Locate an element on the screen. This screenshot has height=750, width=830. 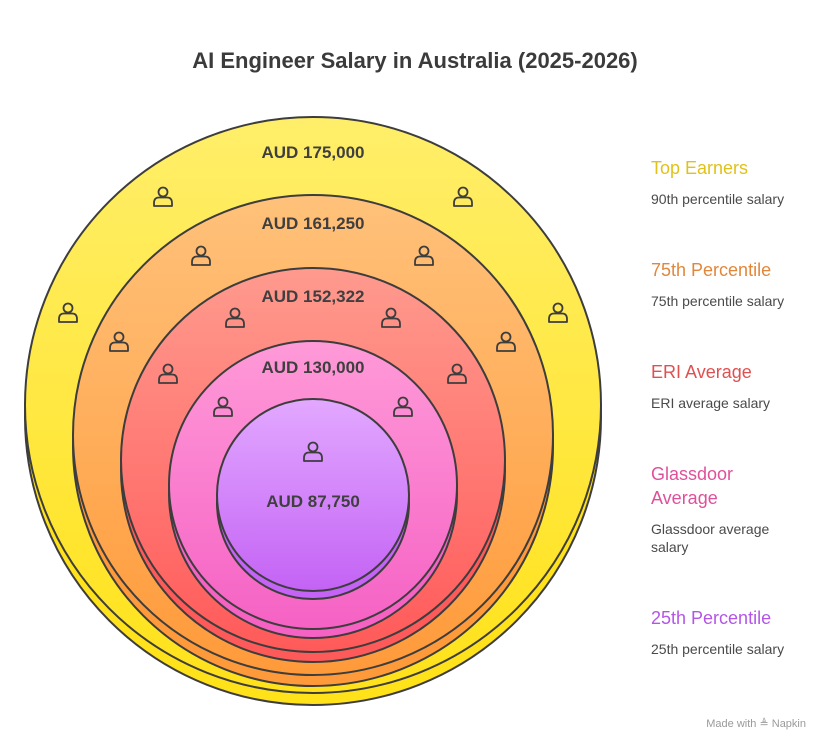
ring-value-label: AUD 130,000 is located at coordinates (312, 367).